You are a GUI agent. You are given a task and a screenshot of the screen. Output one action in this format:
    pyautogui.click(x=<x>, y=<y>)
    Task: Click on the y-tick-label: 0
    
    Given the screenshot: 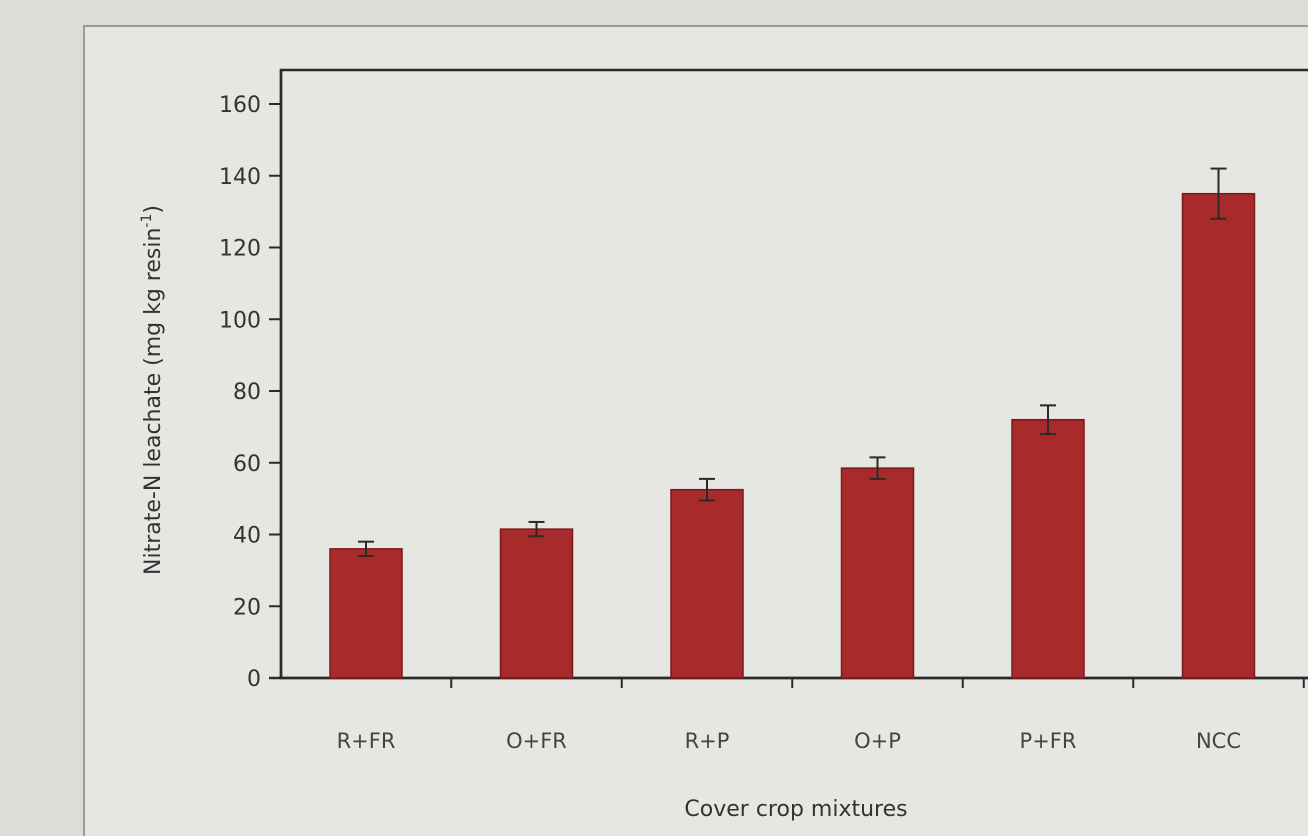 What is the action you would take?
    pyautogui.click(x=254, y=679)
    